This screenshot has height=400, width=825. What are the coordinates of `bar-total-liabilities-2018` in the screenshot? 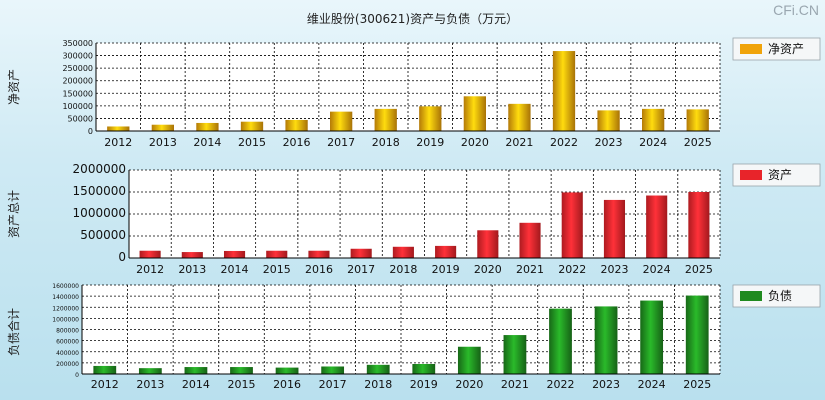 It's located at (378, 369).